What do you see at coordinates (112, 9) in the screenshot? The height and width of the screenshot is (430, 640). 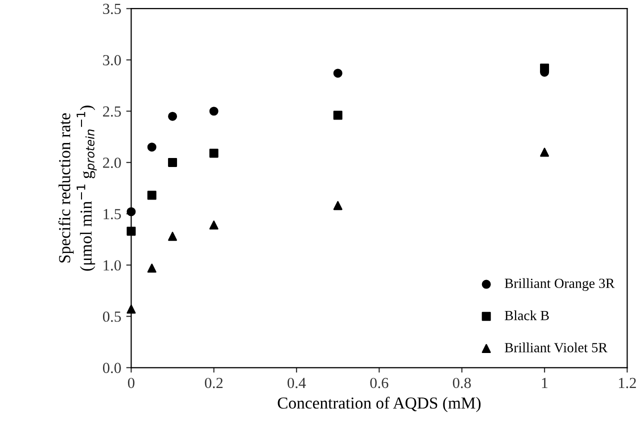 I see `y-tick-label: 3.5` at bounding box center [112, 9].